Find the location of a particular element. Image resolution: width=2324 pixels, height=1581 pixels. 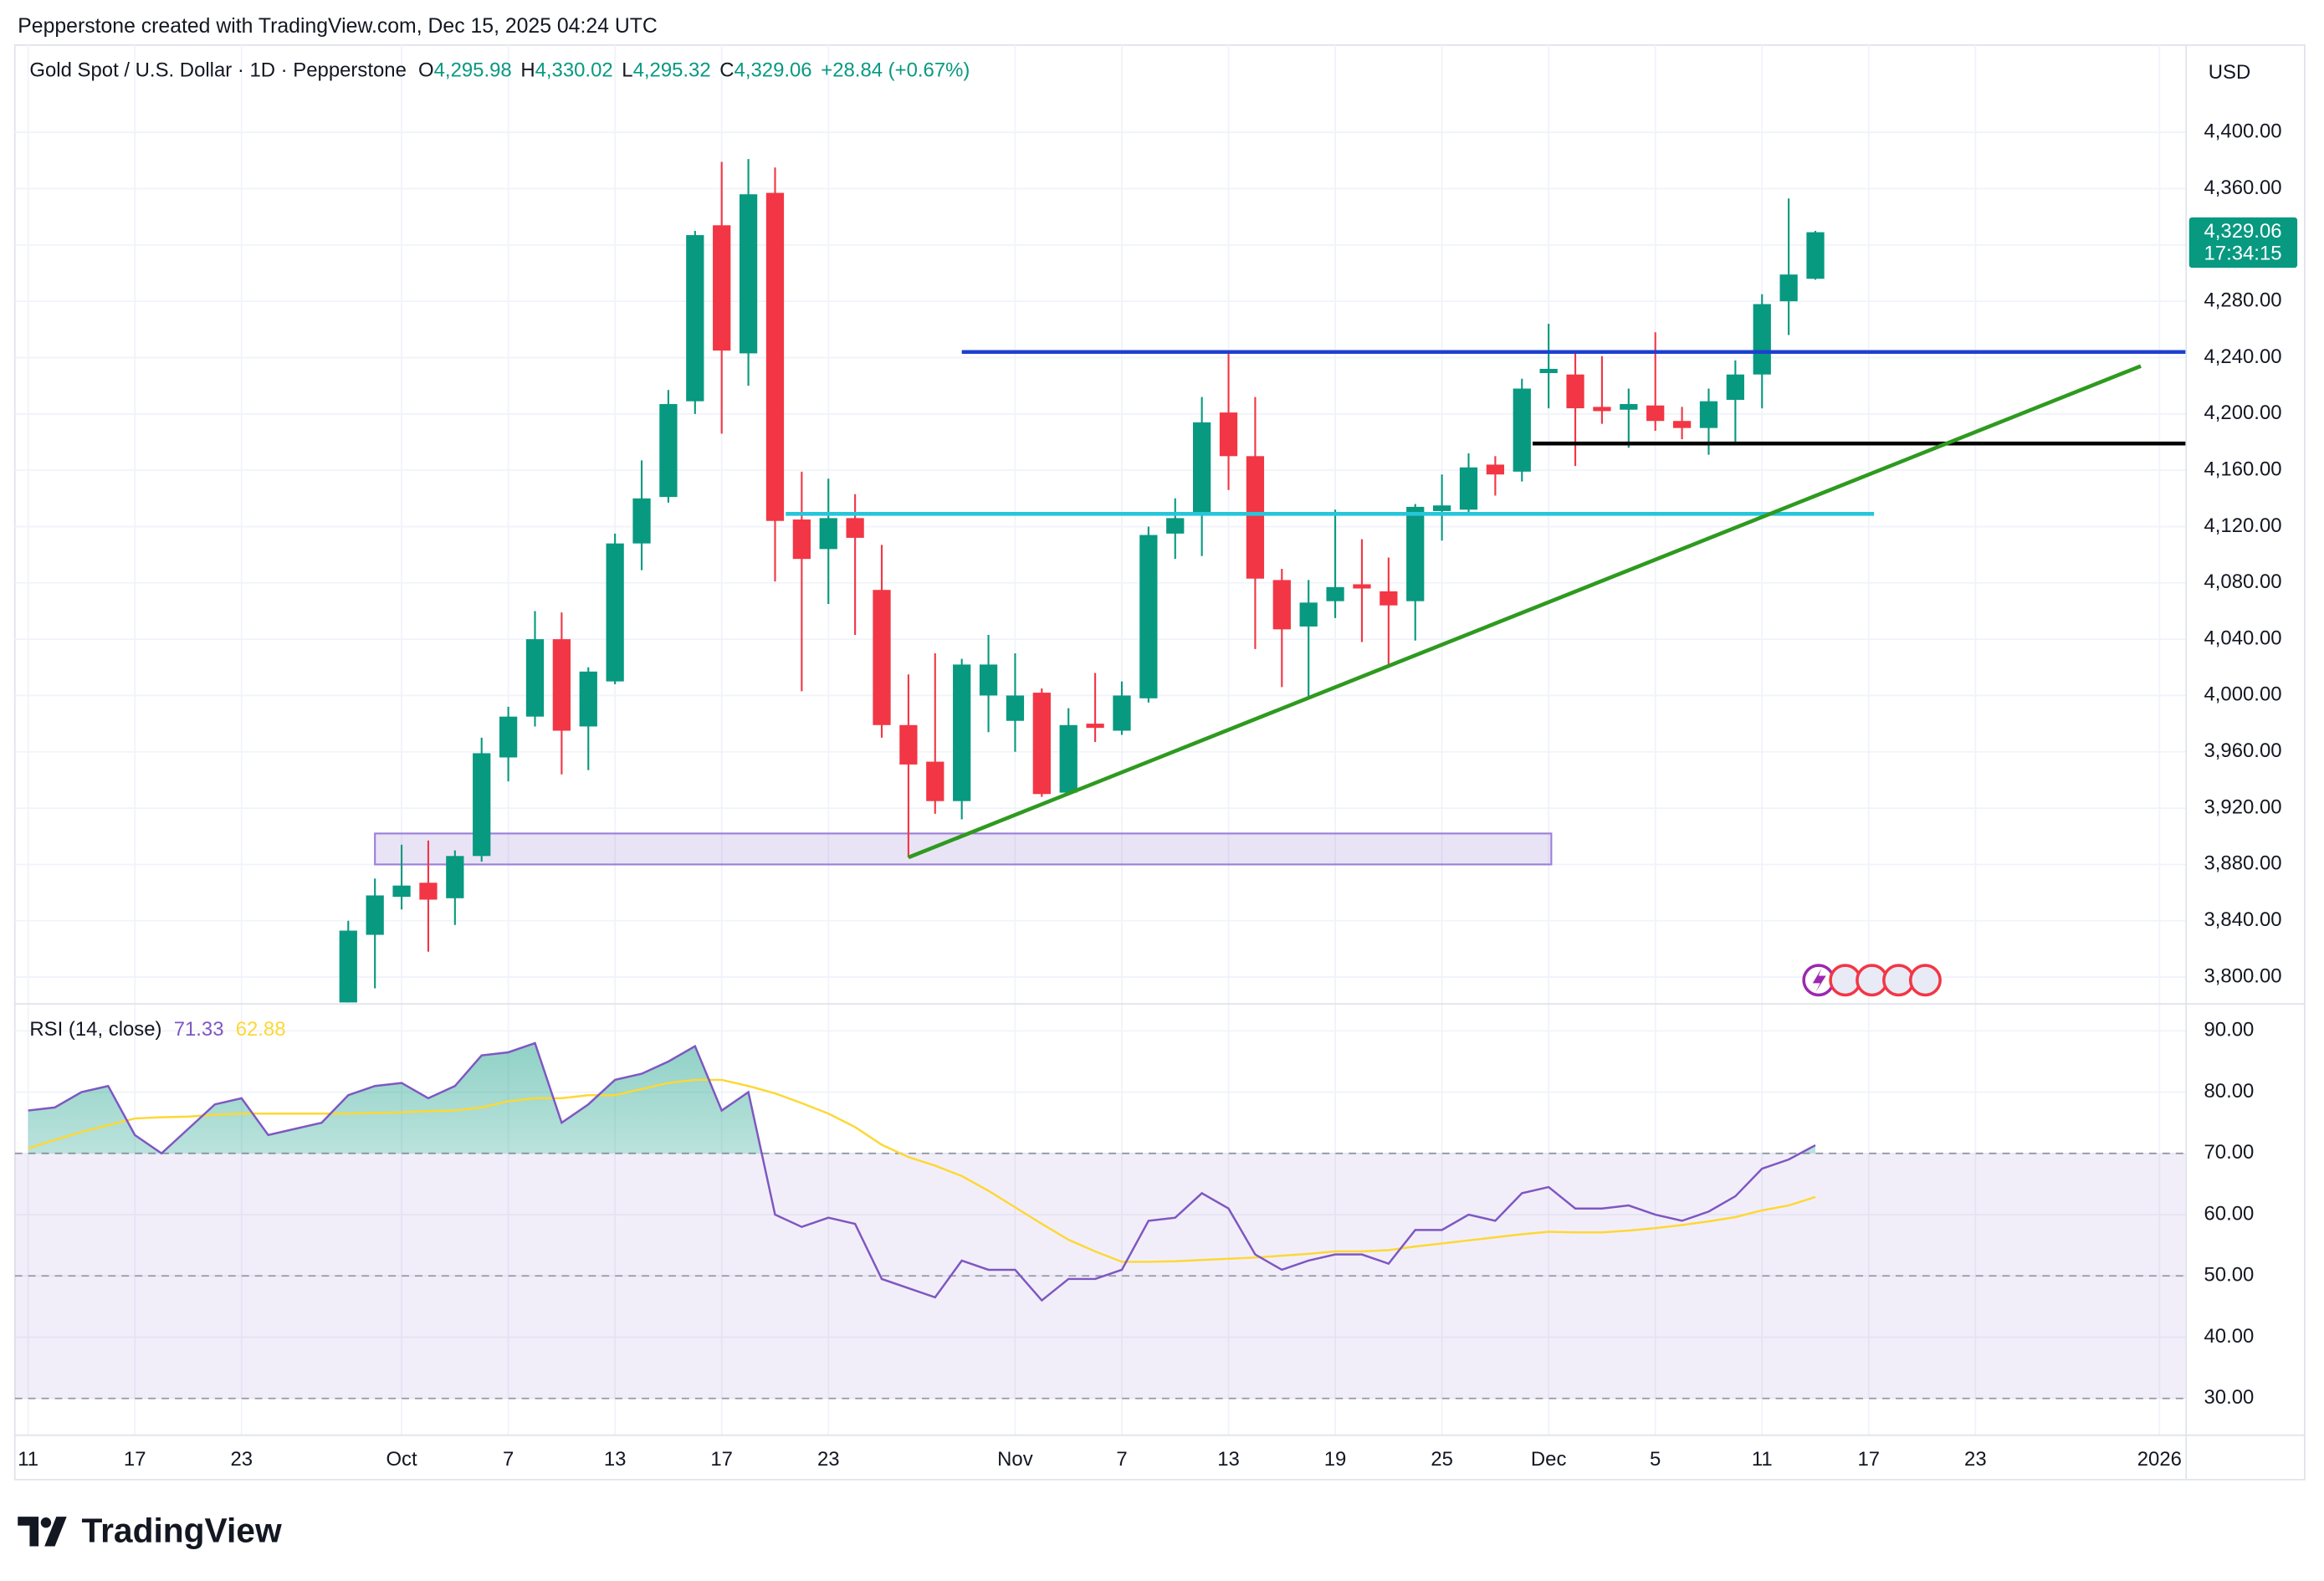

rsi-legend-value: 62.88 is located at coordinates (261, 1029).